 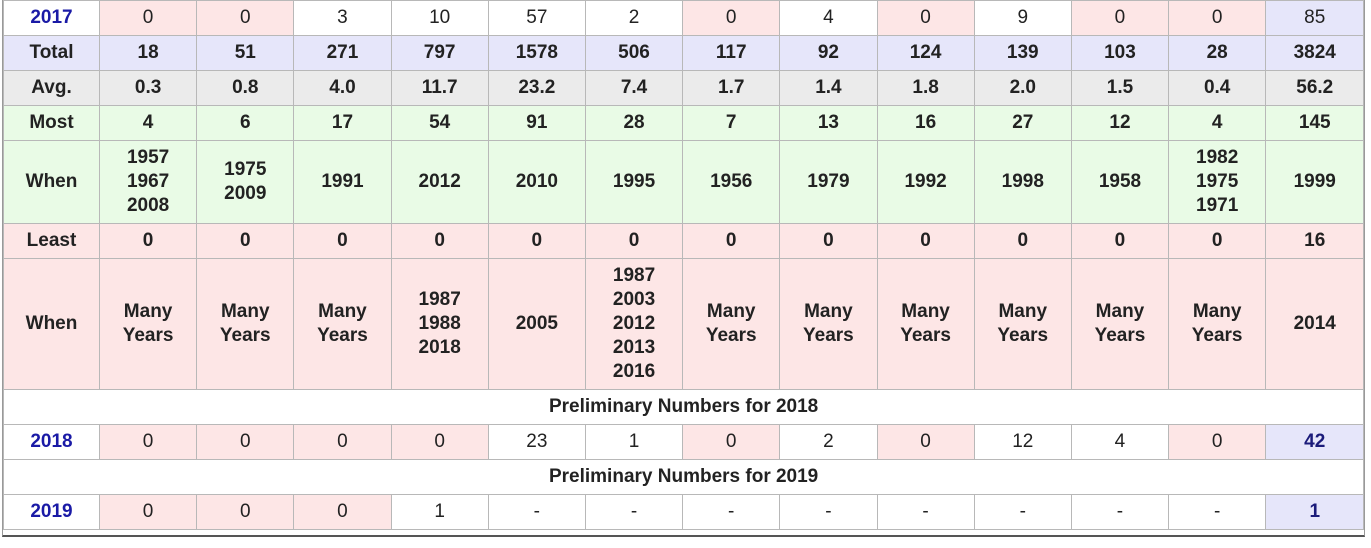 What do you see at coordinates (925, 181) in the screenshot?
I see `year-text: 1992` at bounding box center [925, 181].